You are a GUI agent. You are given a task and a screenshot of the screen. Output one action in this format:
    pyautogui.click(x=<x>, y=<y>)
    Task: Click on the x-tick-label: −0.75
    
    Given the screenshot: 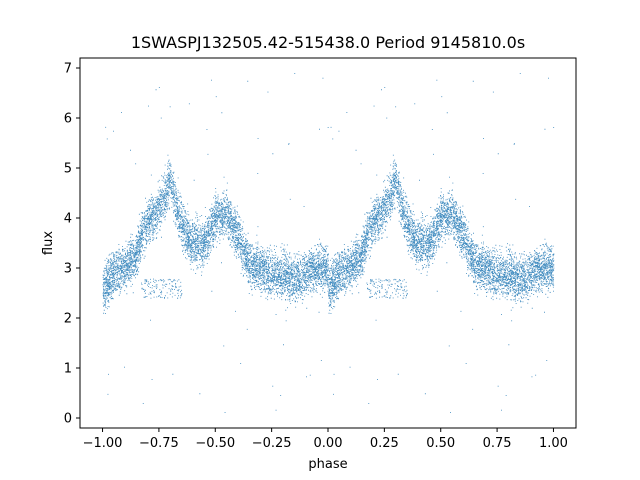 What is the action you would take?
    pyautogui.click(x=159, y=443)
    